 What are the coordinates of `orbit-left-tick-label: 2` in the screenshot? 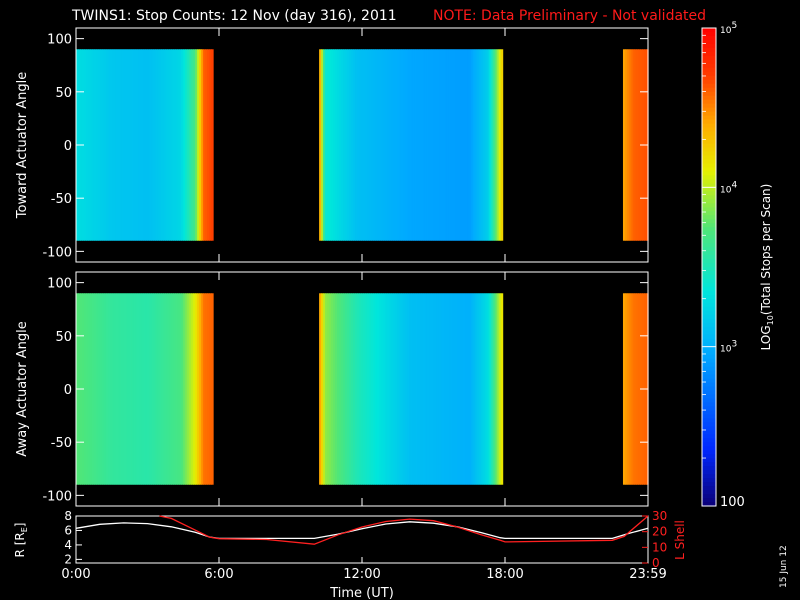 It's located at (68, 559).